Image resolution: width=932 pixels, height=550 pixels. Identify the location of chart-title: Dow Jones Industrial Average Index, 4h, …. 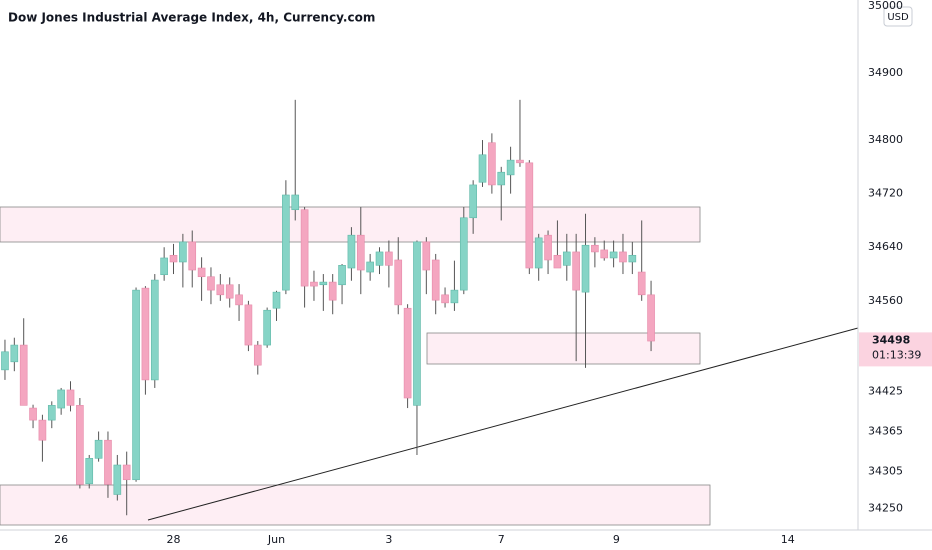
(191, 18).